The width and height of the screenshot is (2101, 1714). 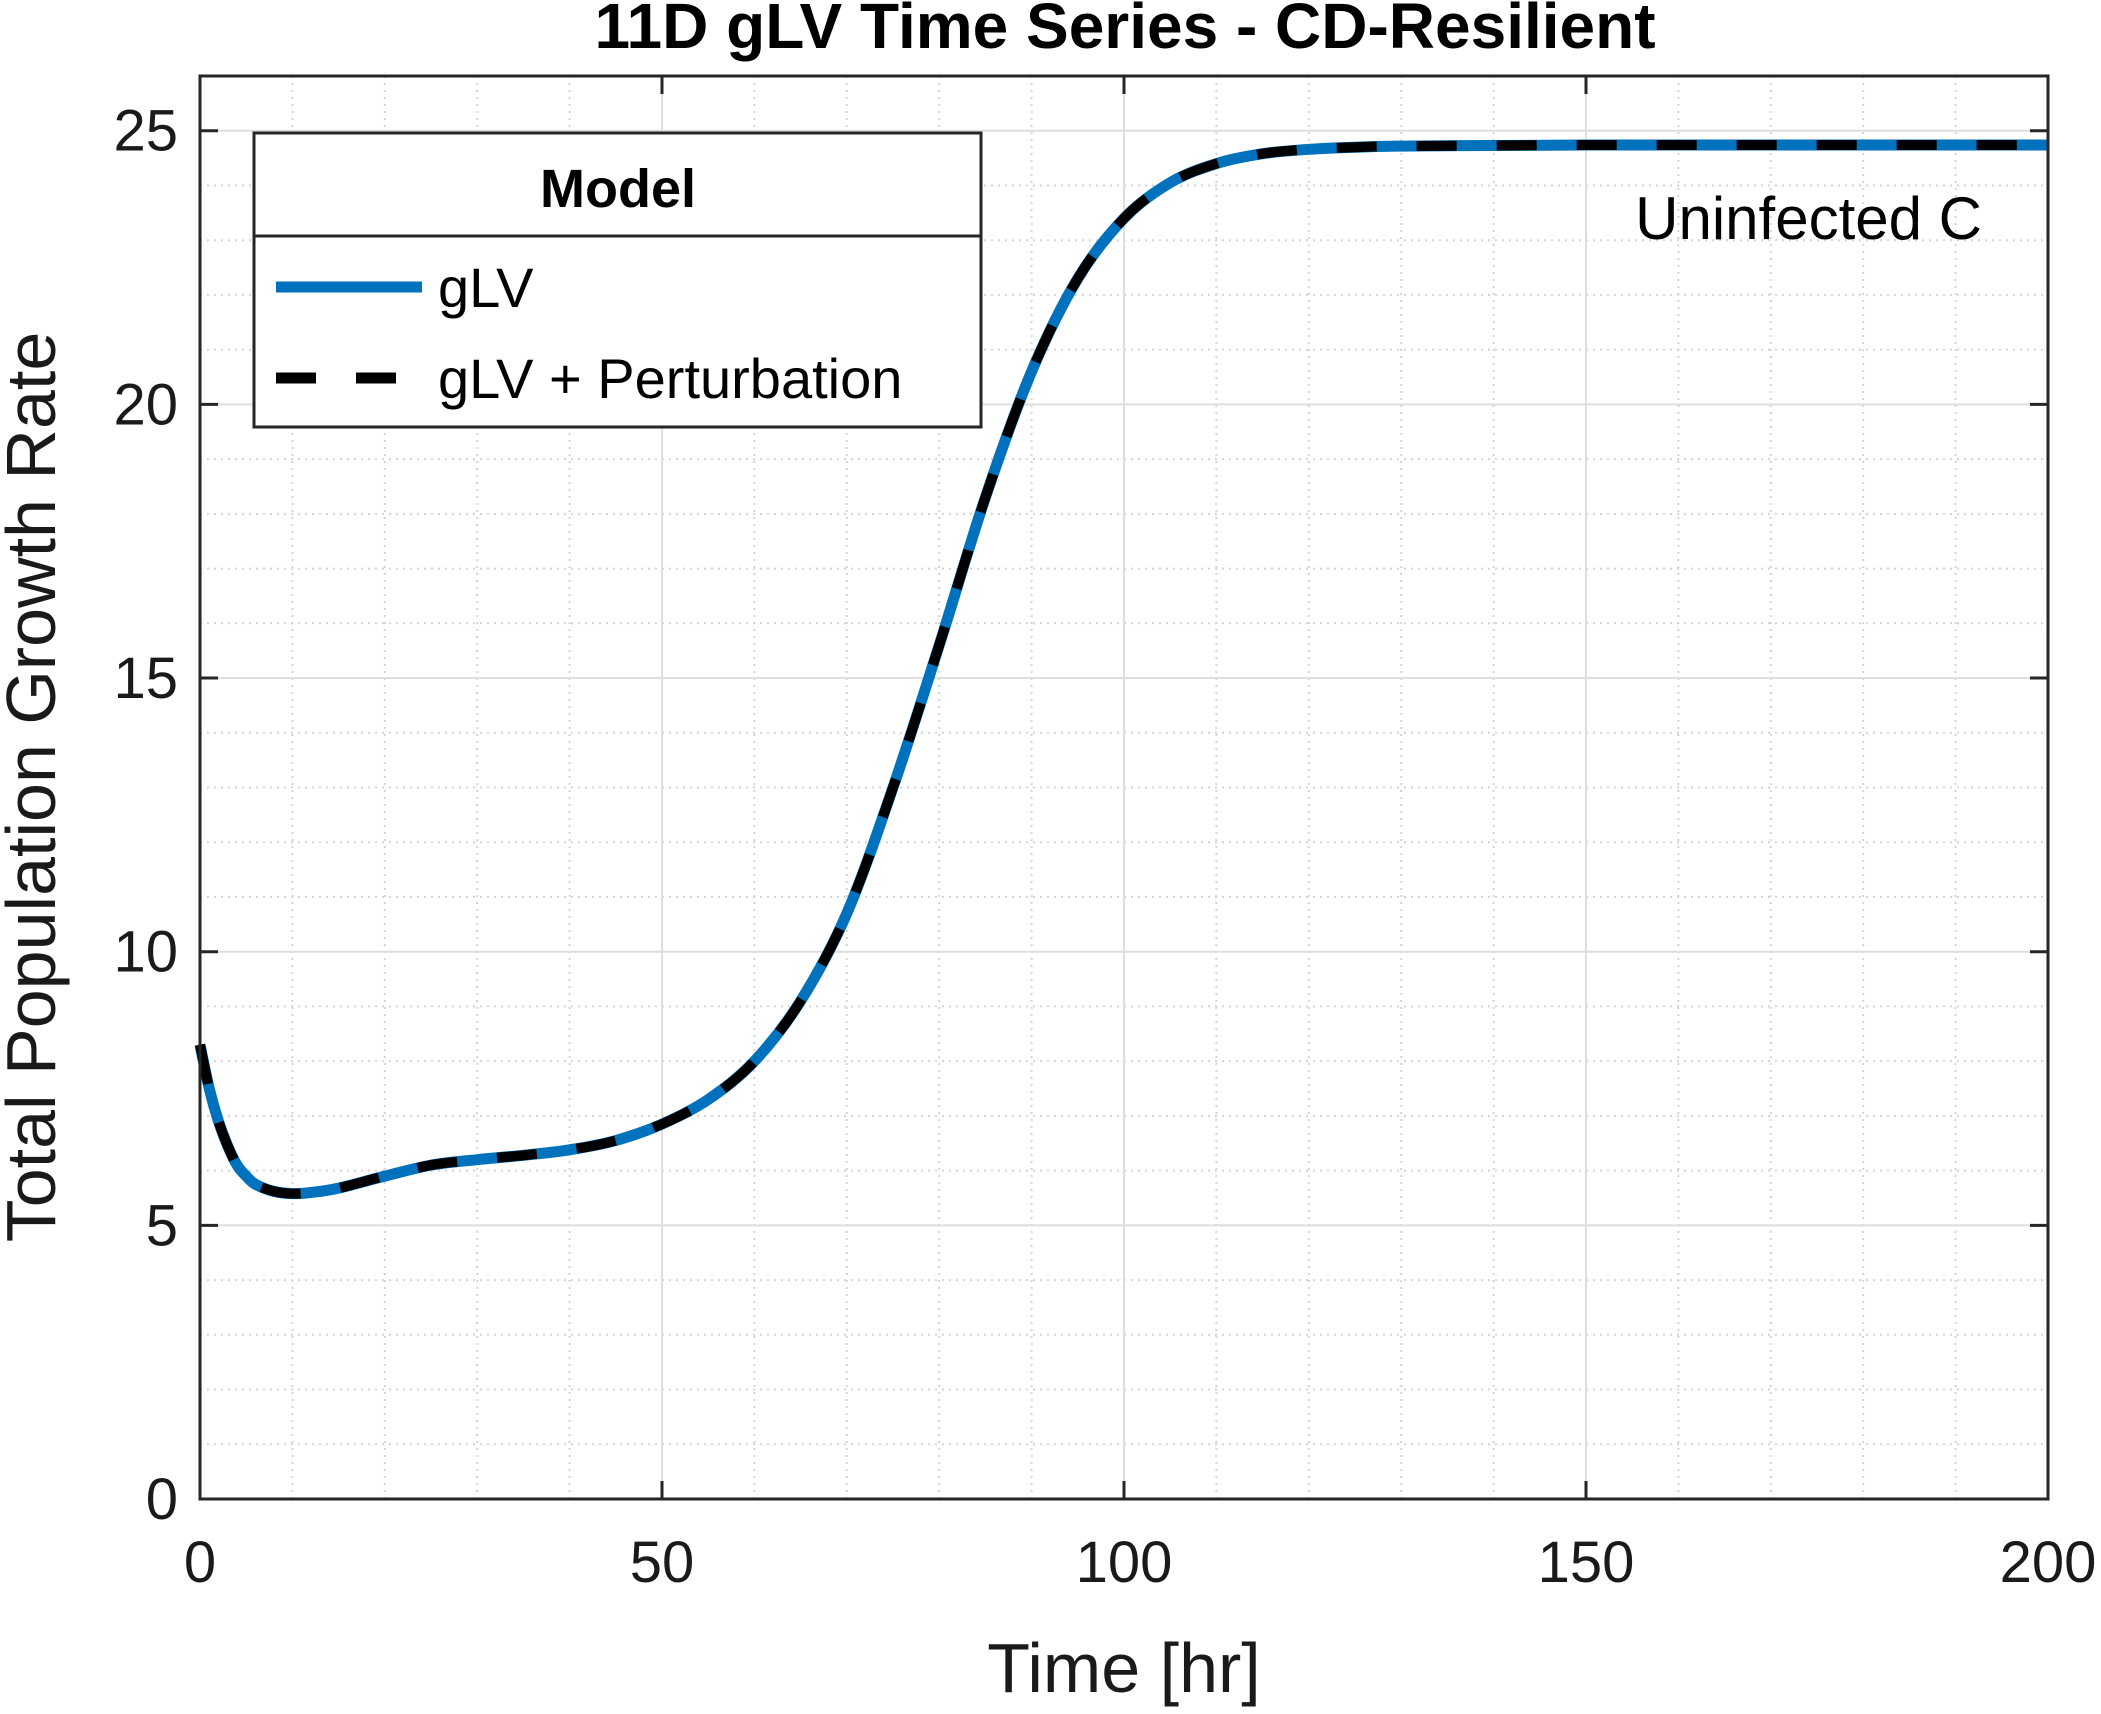 What do you see at coordinates (486, 287) in the screenshot?
I see `legend-label-glv: gLV` at bounding box center [486, 287].